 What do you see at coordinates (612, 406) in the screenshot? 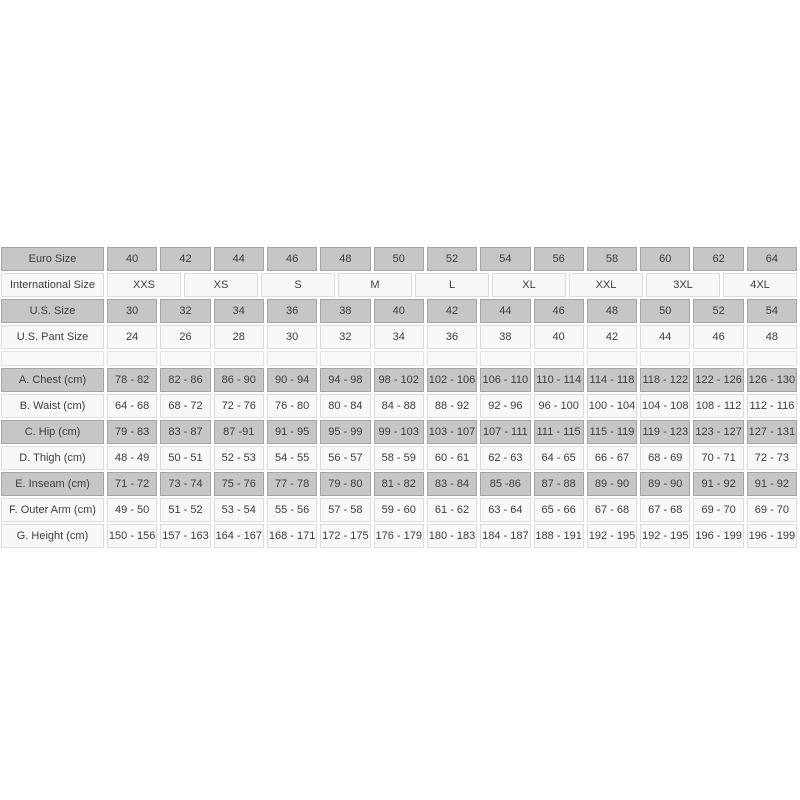
I see `size-cell-waist-9: 100 - 104` at bounding box center [612, 406].